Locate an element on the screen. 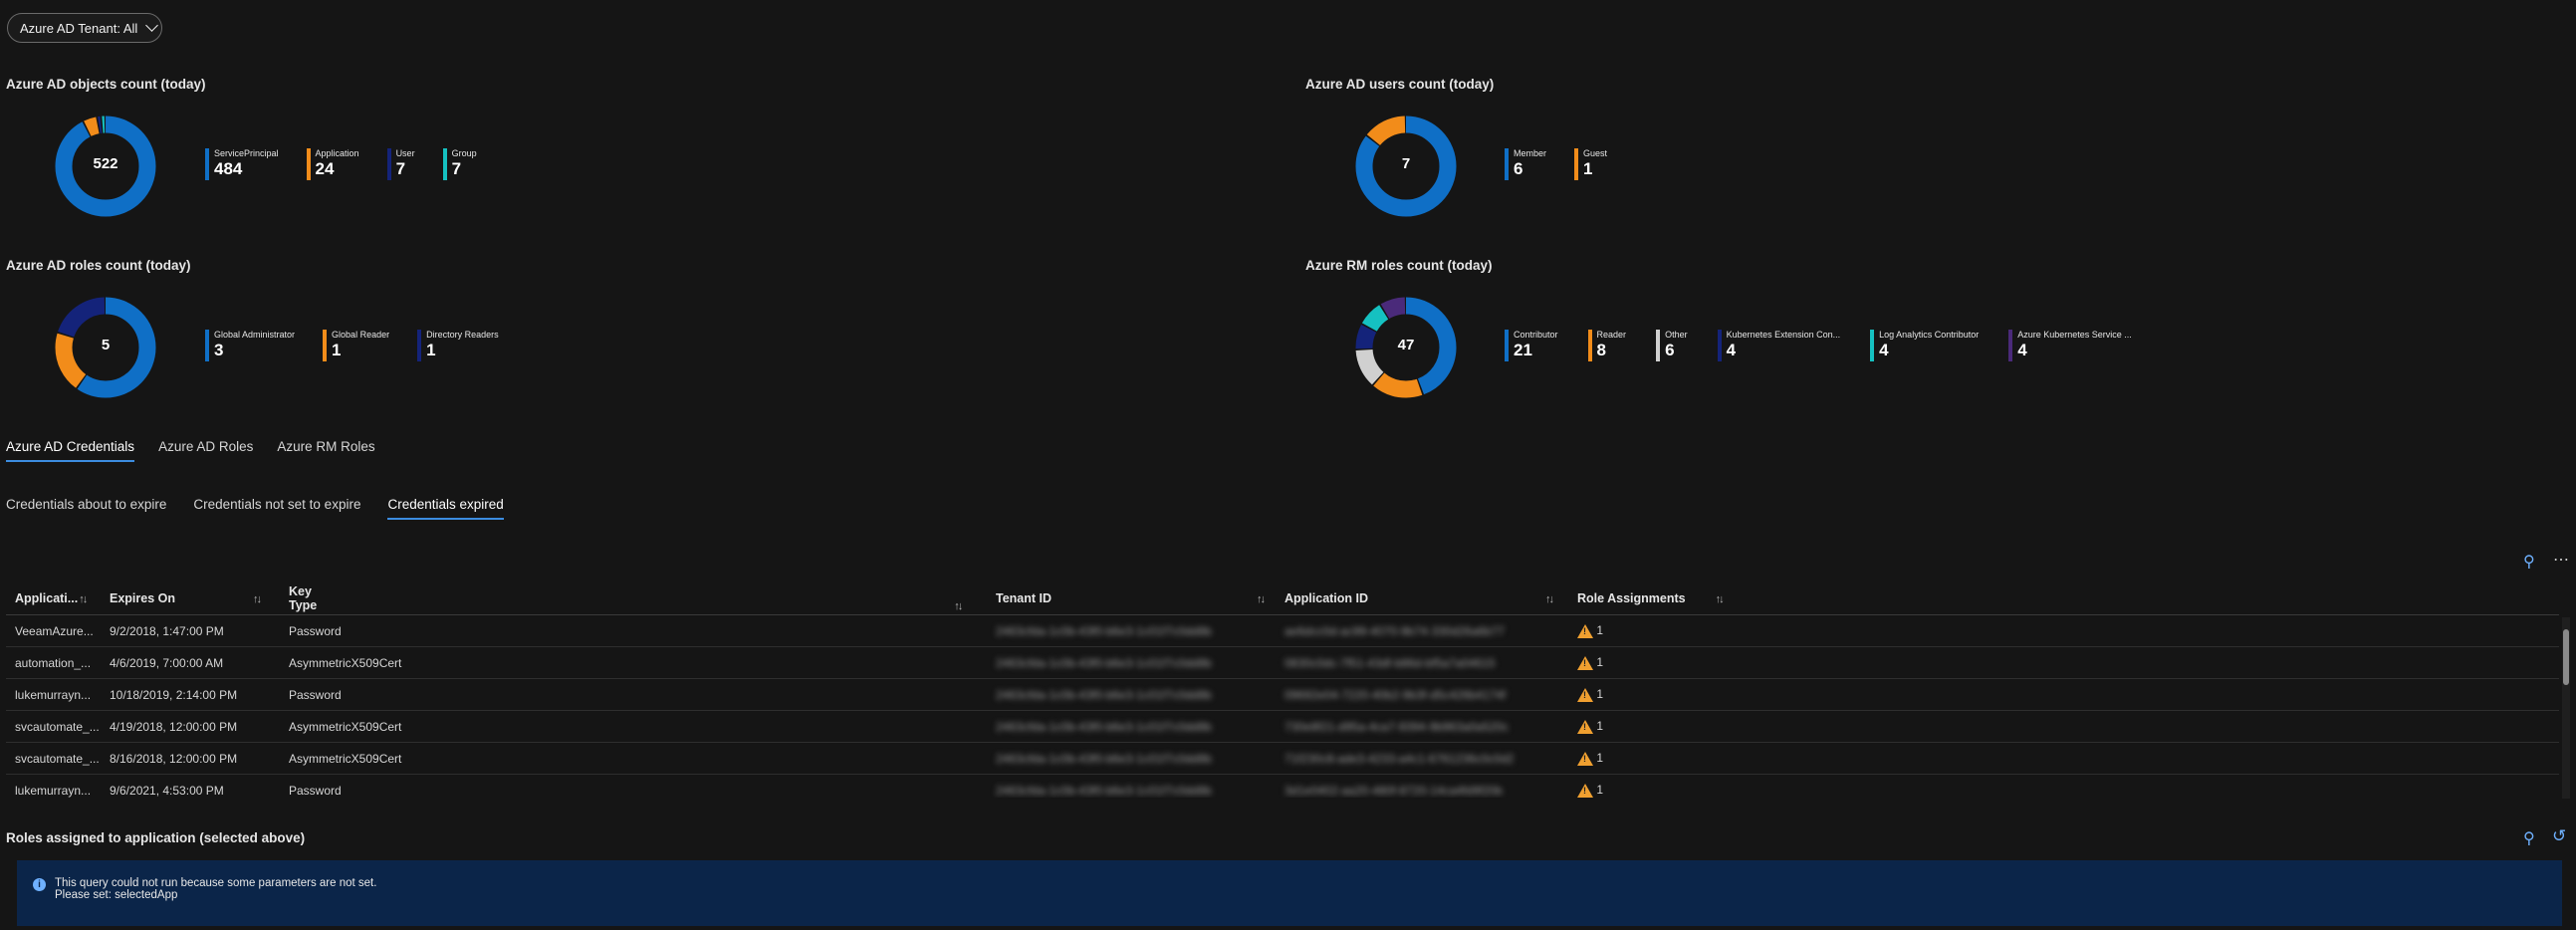  legend-item-guest: Guest 1 is located at coordinates (1590, 164).